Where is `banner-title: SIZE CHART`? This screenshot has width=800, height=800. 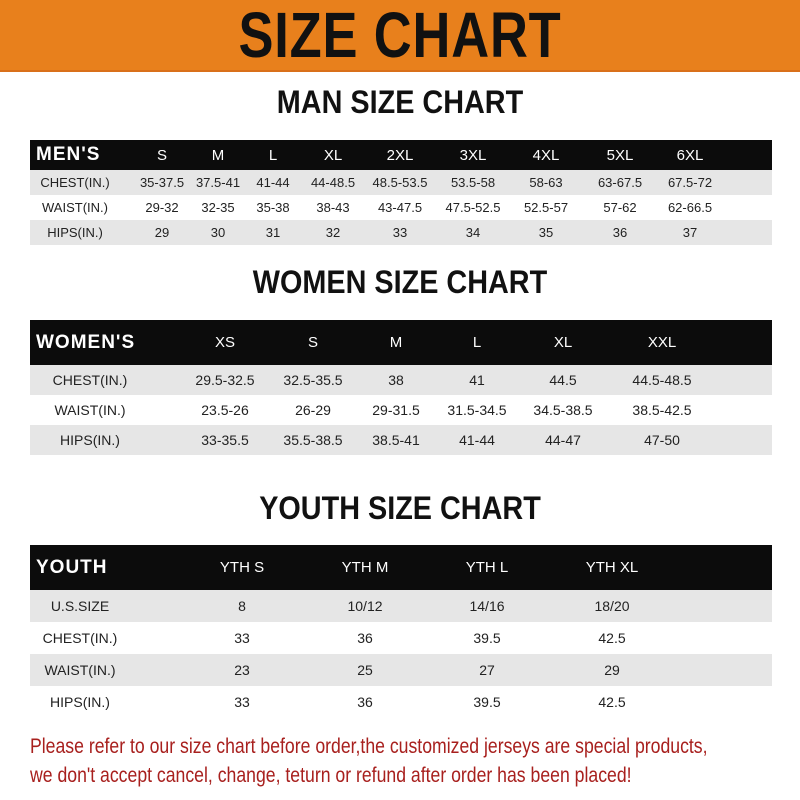
banner-title: SIZE CHART is located at coordinates (400, 35).